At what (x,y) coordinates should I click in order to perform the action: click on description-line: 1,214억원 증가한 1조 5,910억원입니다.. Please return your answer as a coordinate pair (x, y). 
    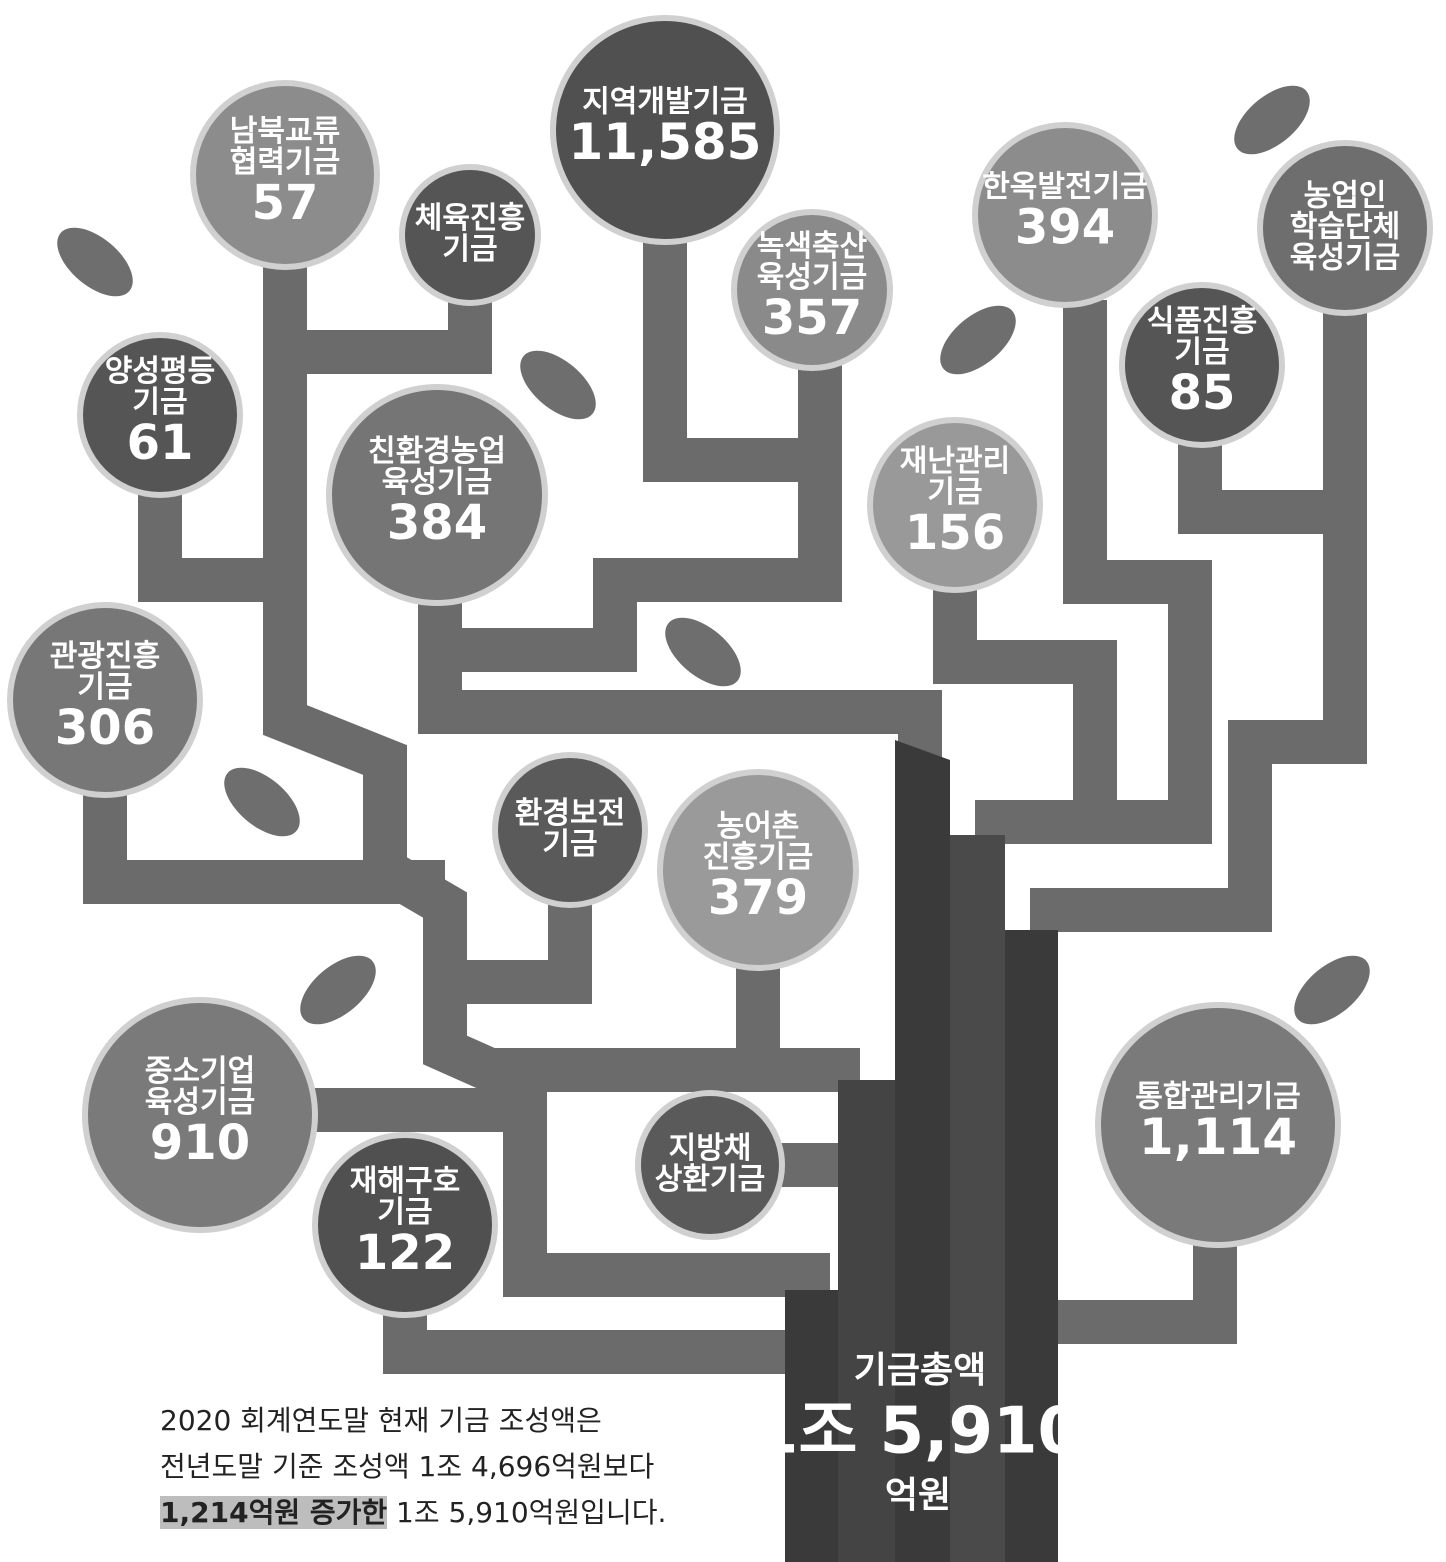
    Looking at the image, I should click on (413, 1513).